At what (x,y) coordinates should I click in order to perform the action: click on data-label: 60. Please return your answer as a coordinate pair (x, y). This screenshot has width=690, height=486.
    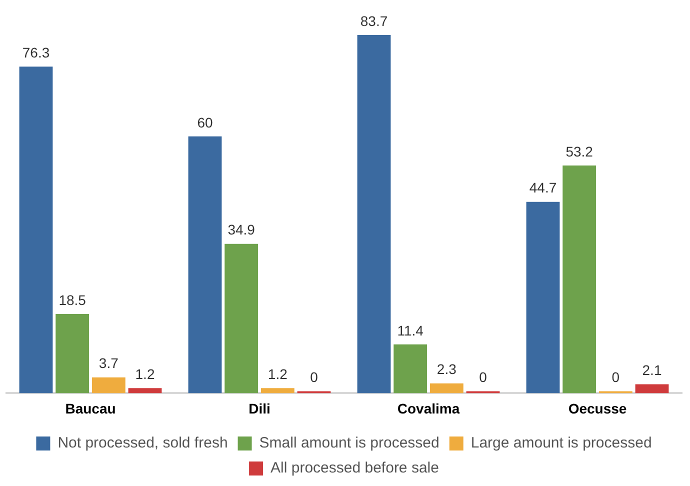
    Looking at the image, I should click on (205, 122).